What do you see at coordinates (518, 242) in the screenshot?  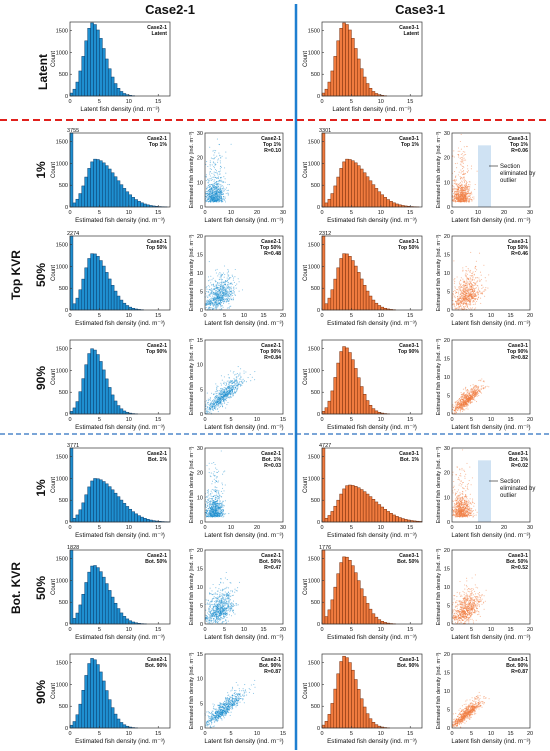 I see `legend-text: Case3-1` at bounding box center [518, 242].